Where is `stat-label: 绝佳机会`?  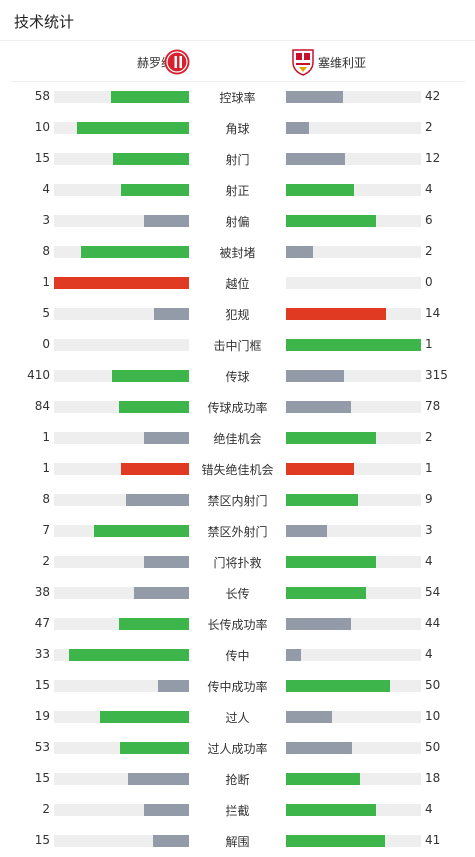
stat-label: 绝佳机会 is located at coordinates (237, 439).